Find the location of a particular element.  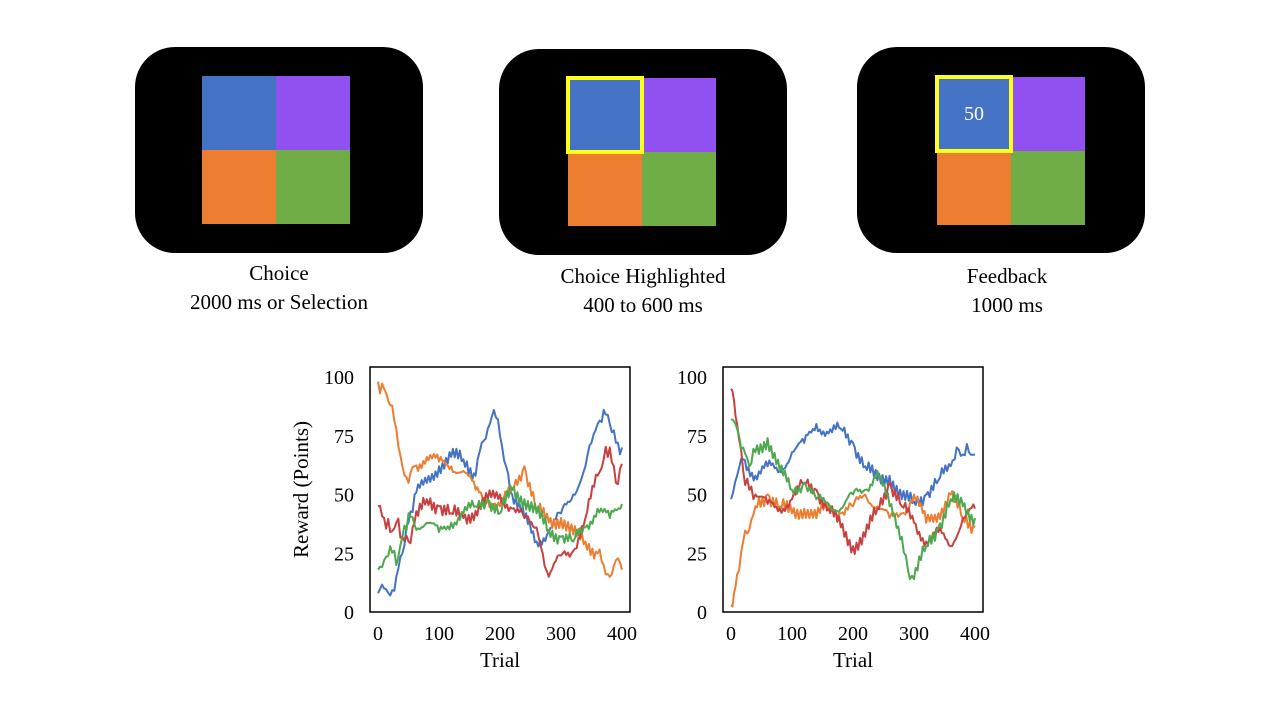

caption-title: Choice is located at coordinates (279, 273).